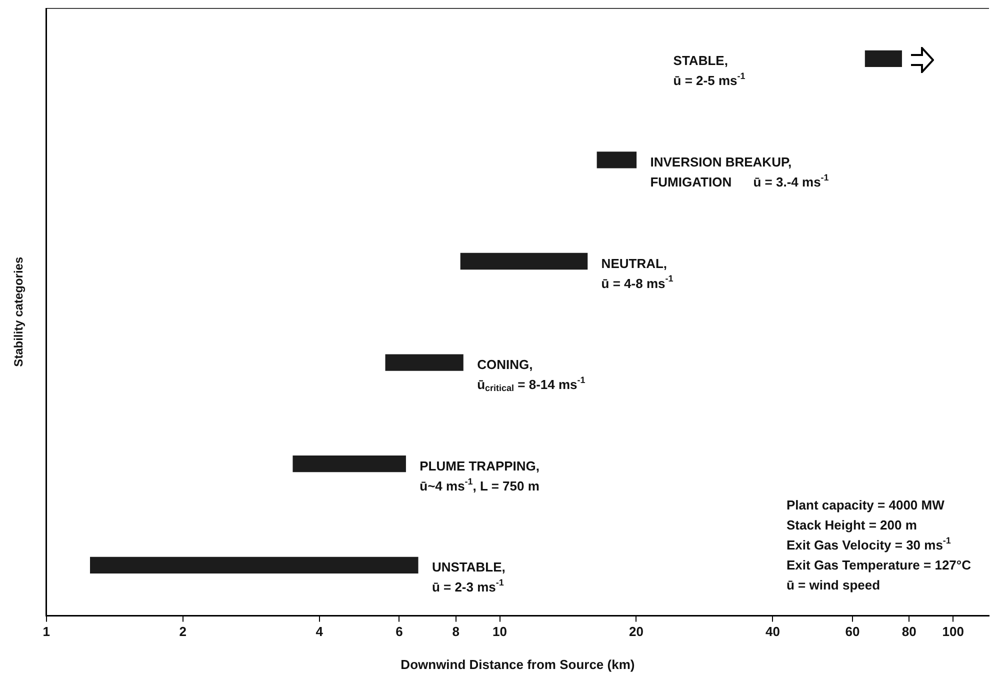 This screenshot has height=685, width=999. What do you see at coordinates (182, 632) in the screenshot?
I see `x-tick-label: 2` at bounding box center [182, 632].